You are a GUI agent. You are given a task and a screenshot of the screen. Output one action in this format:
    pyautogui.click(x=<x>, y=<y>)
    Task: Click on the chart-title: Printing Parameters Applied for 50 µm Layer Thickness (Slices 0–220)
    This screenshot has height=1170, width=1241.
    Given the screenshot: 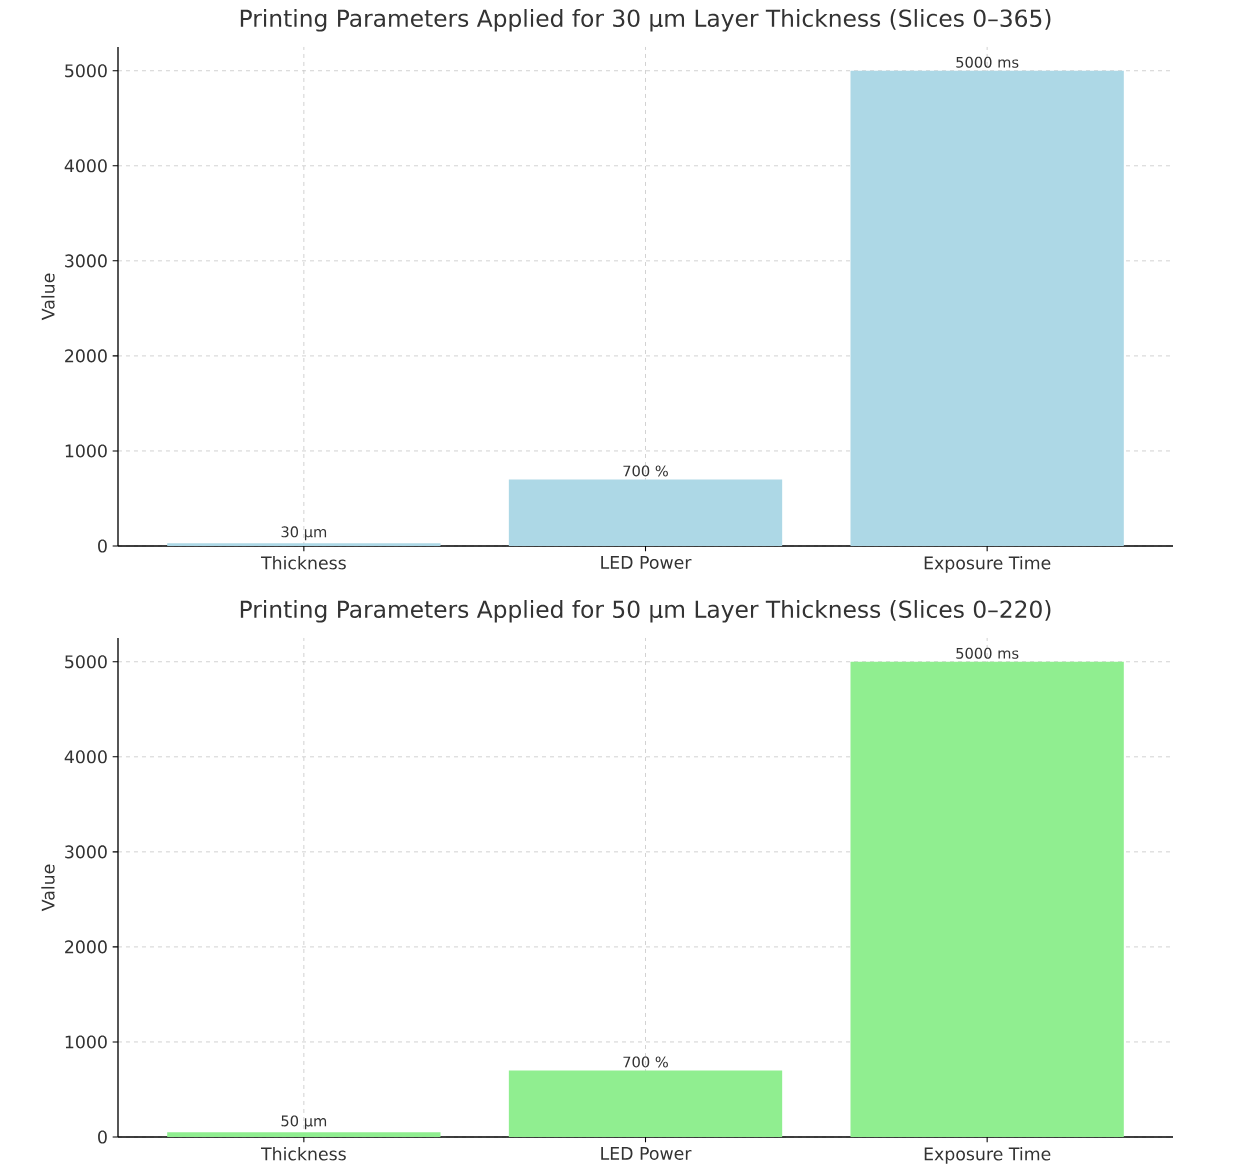 What is the action you would take?
    pyautogui.click(x=645, y=611)
    